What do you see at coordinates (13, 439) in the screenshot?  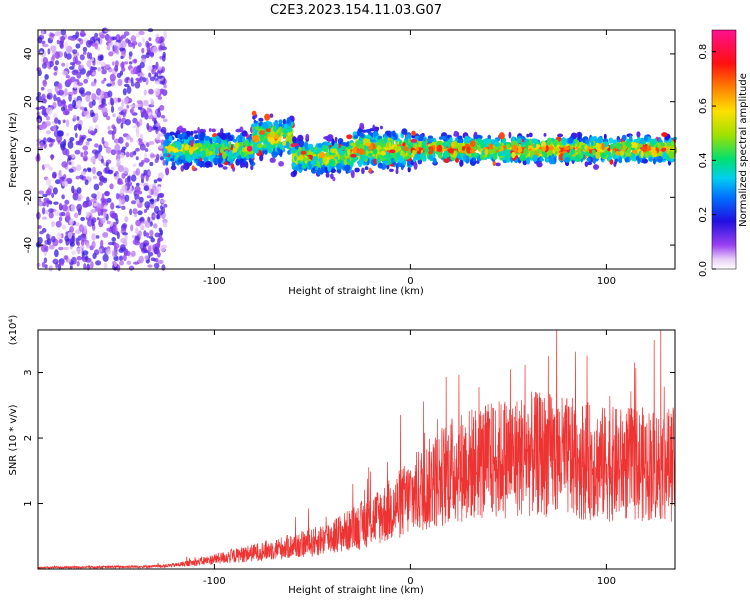 I see `snr-y-label: SNR (10 * v/v)` at bounding box center [13, 439].